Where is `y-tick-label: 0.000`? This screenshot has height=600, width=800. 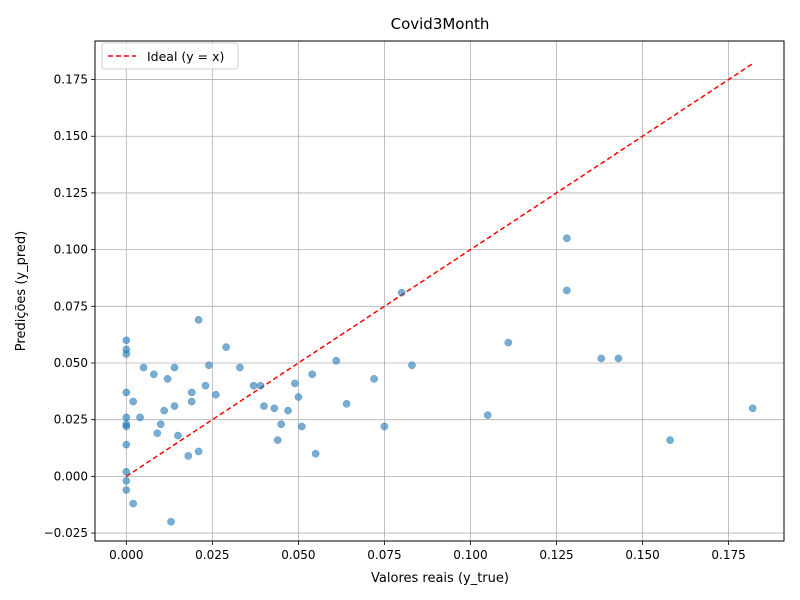 y-tick-label: 0.000 is located at coordinates (71, 476).